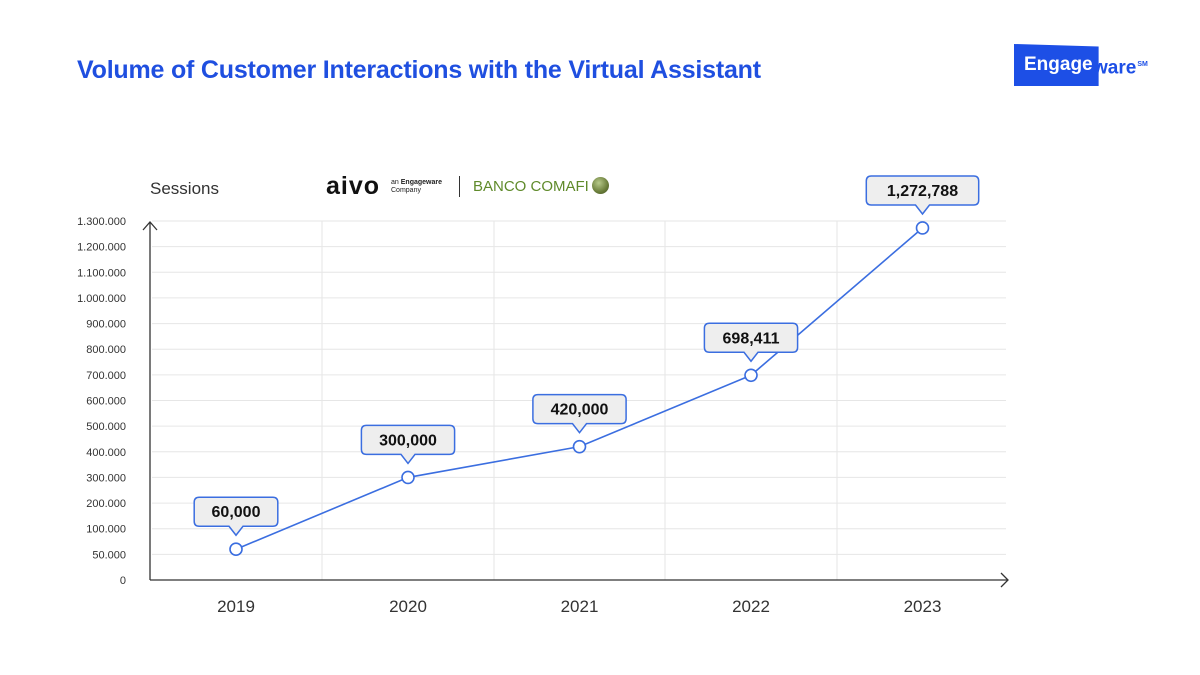 Image resolution: width=1200 pixels, height=675 pixels. I want to click on engageware-logo-mark: Engage, so click(1056, 65).